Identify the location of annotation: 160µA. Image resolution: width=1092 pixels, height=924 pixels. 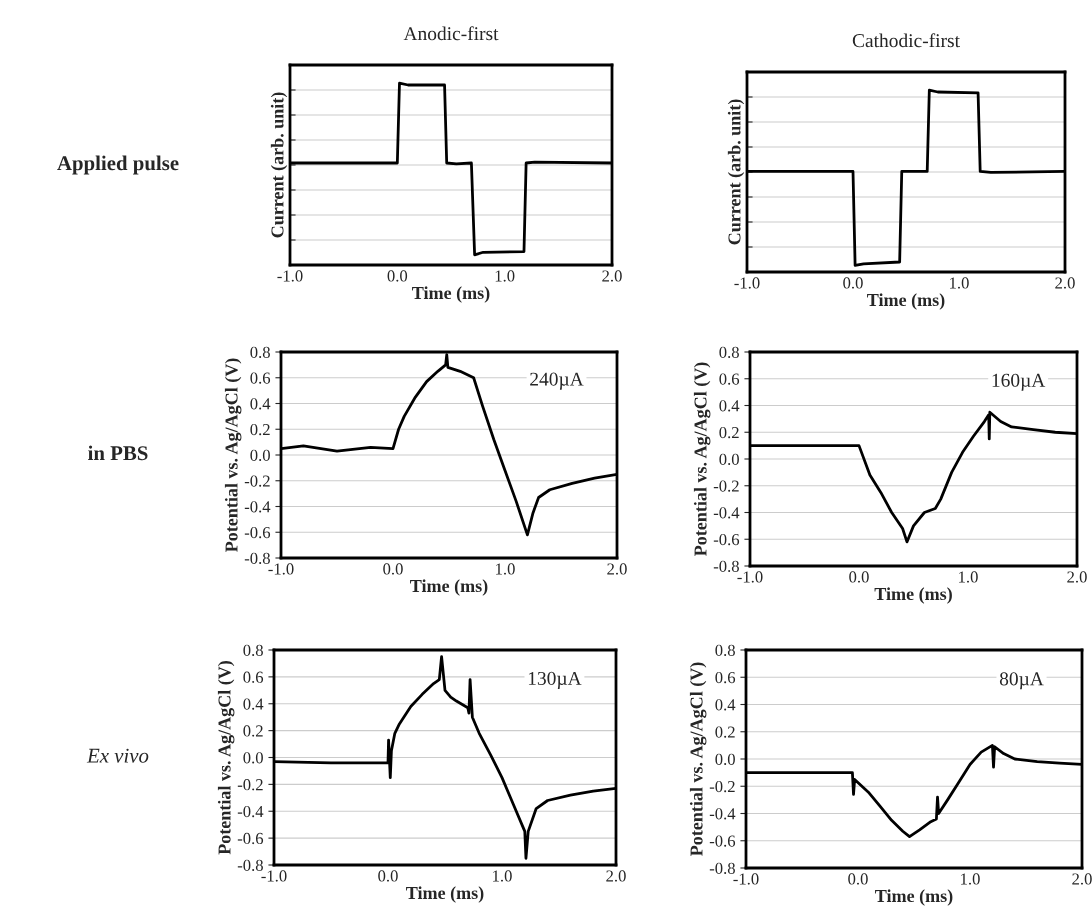
(1019, 382).